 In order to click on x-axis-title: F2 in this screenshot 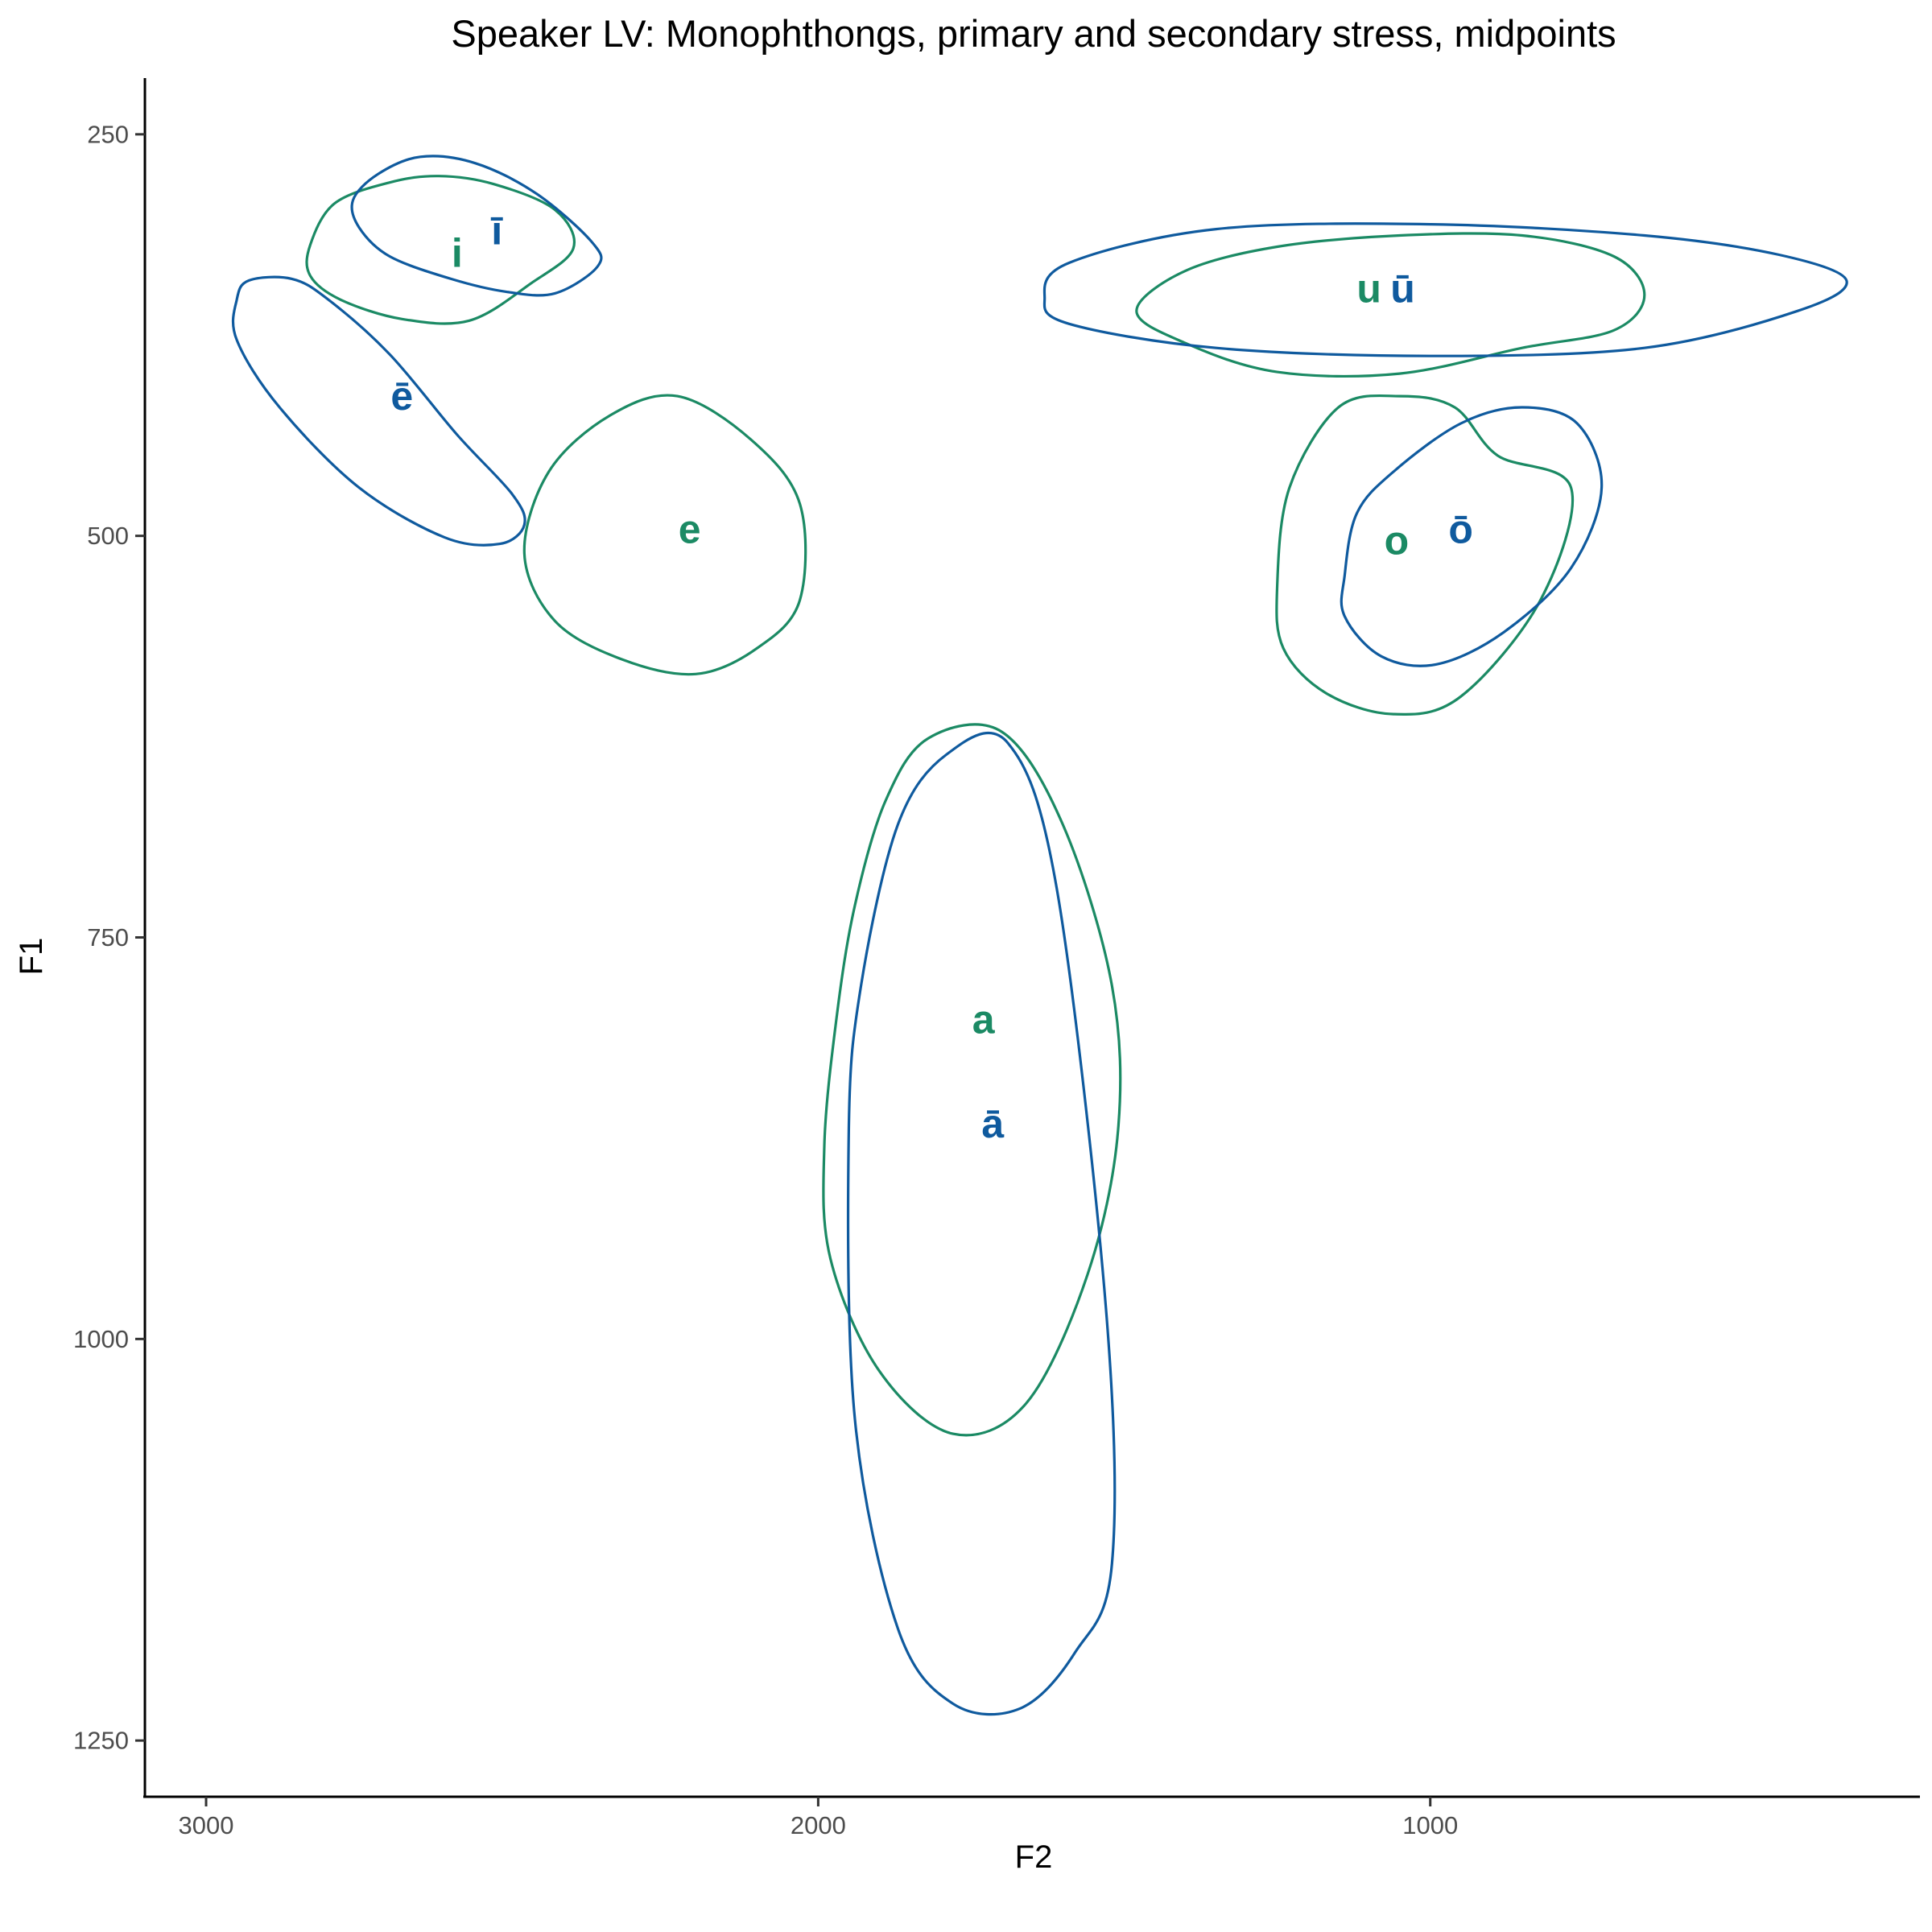, I will do `click(1034, 1857)`.